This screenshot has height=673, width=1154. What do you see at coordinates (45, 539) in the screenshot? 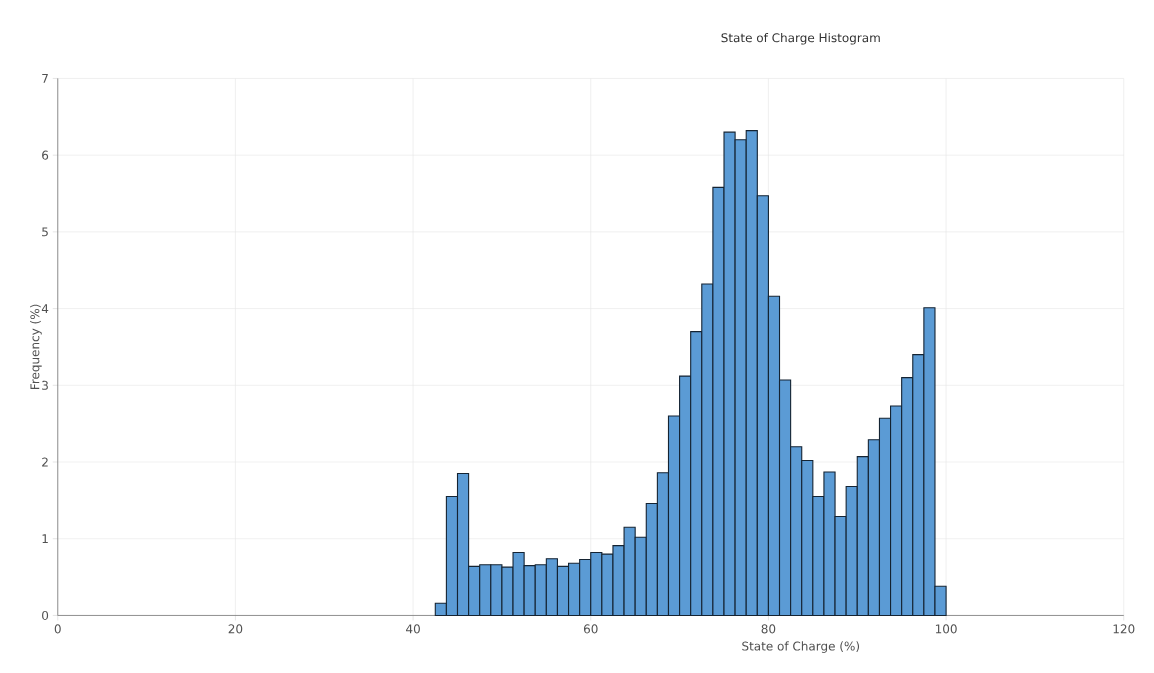
I see `y-tick-label: 1` at bounding box center [45, 539].